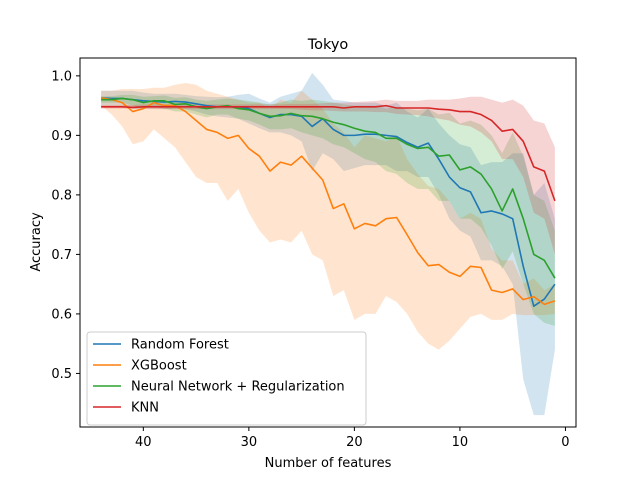 This screenshot has height=480, width=640. I want to click on legend-box, so click(226, 378).